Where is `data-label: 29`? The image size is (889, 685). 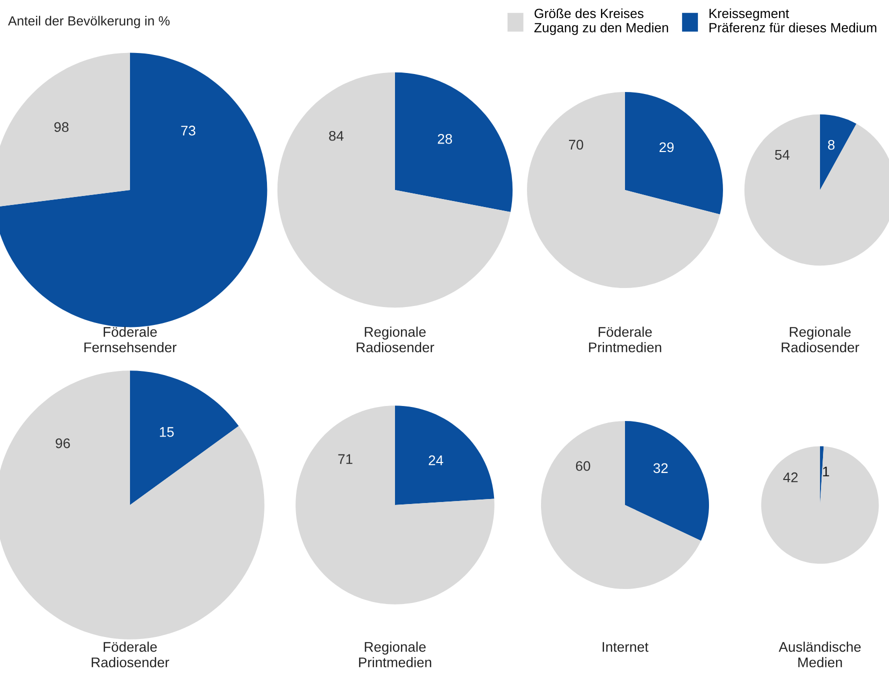 data-label: 29 is located at coordinates (667, 147).